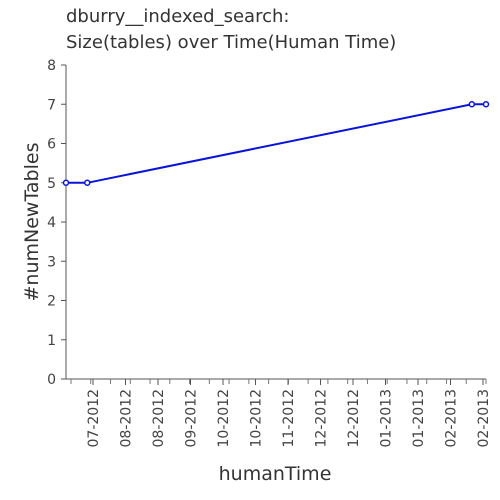 The width and height of the screenshot is (500, 500). I want to click on x-tick-label: 07-2012, so click(94, 418).